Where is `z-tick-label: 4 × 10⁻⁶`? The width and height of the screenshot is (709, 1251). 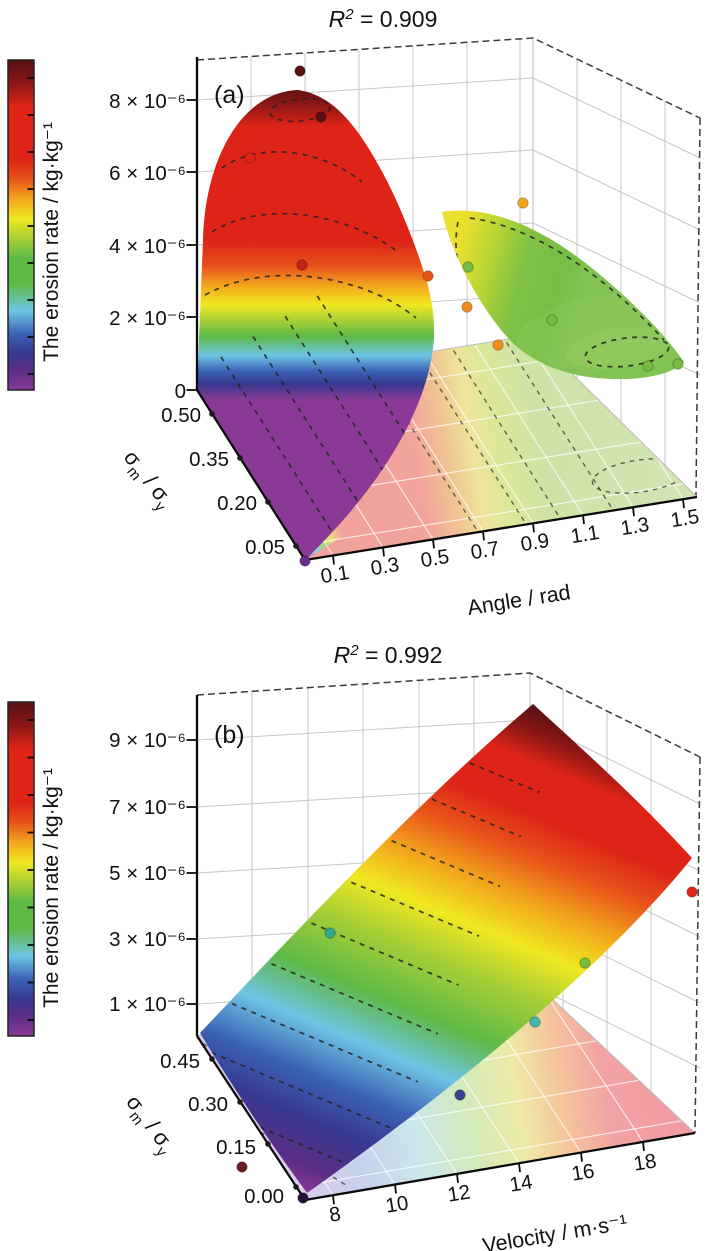 z-tick-label: 4 × 10⁻⁶ is located at coordinates (147, 246).